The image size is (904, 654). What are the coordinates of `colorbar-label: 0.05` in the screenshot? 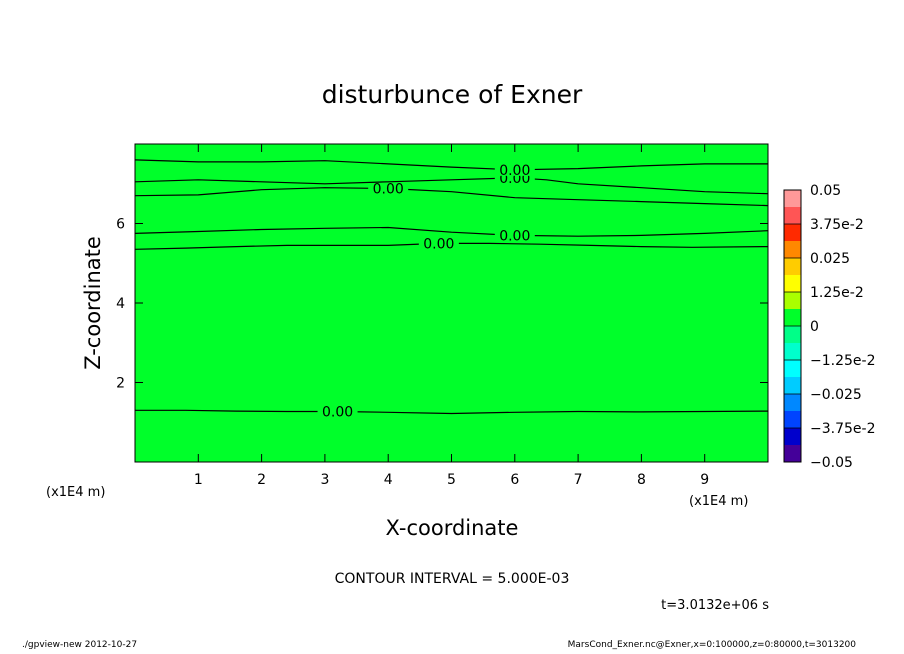 It's located at (825, 191).